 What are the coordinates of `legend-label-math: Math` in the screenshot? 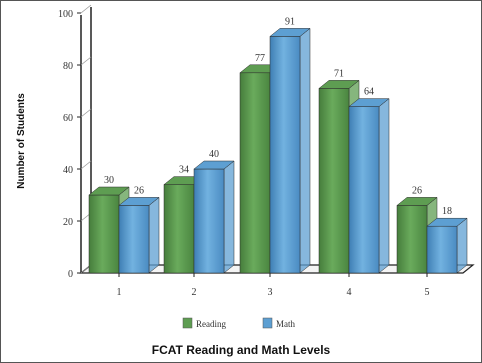 It's located at (285, 324).